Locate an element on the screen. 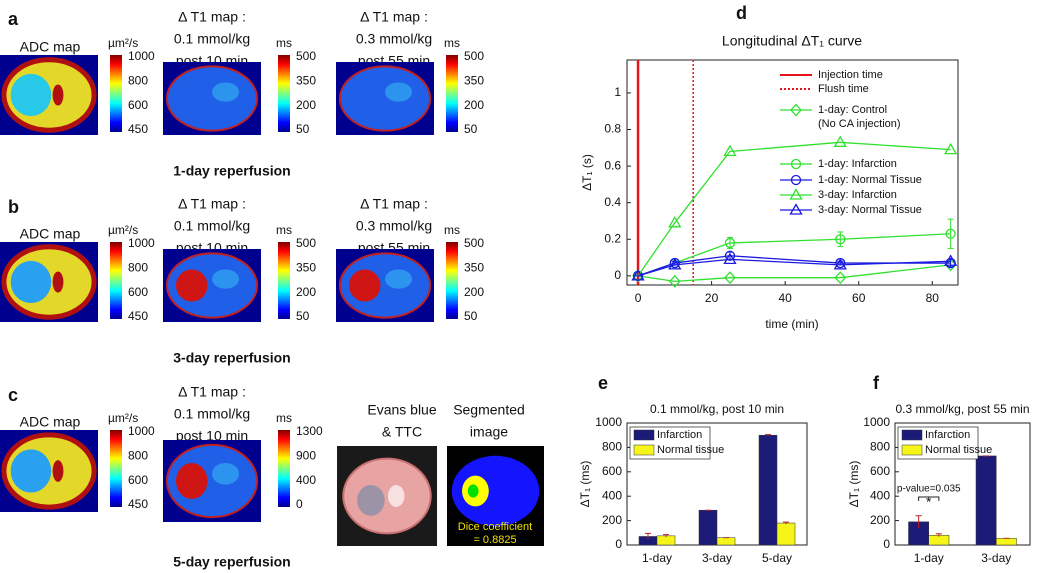 The height and width of the screenshot is (573, 1050). map-title: 0.3 mmol/kg is located at coordinates (394, 226).